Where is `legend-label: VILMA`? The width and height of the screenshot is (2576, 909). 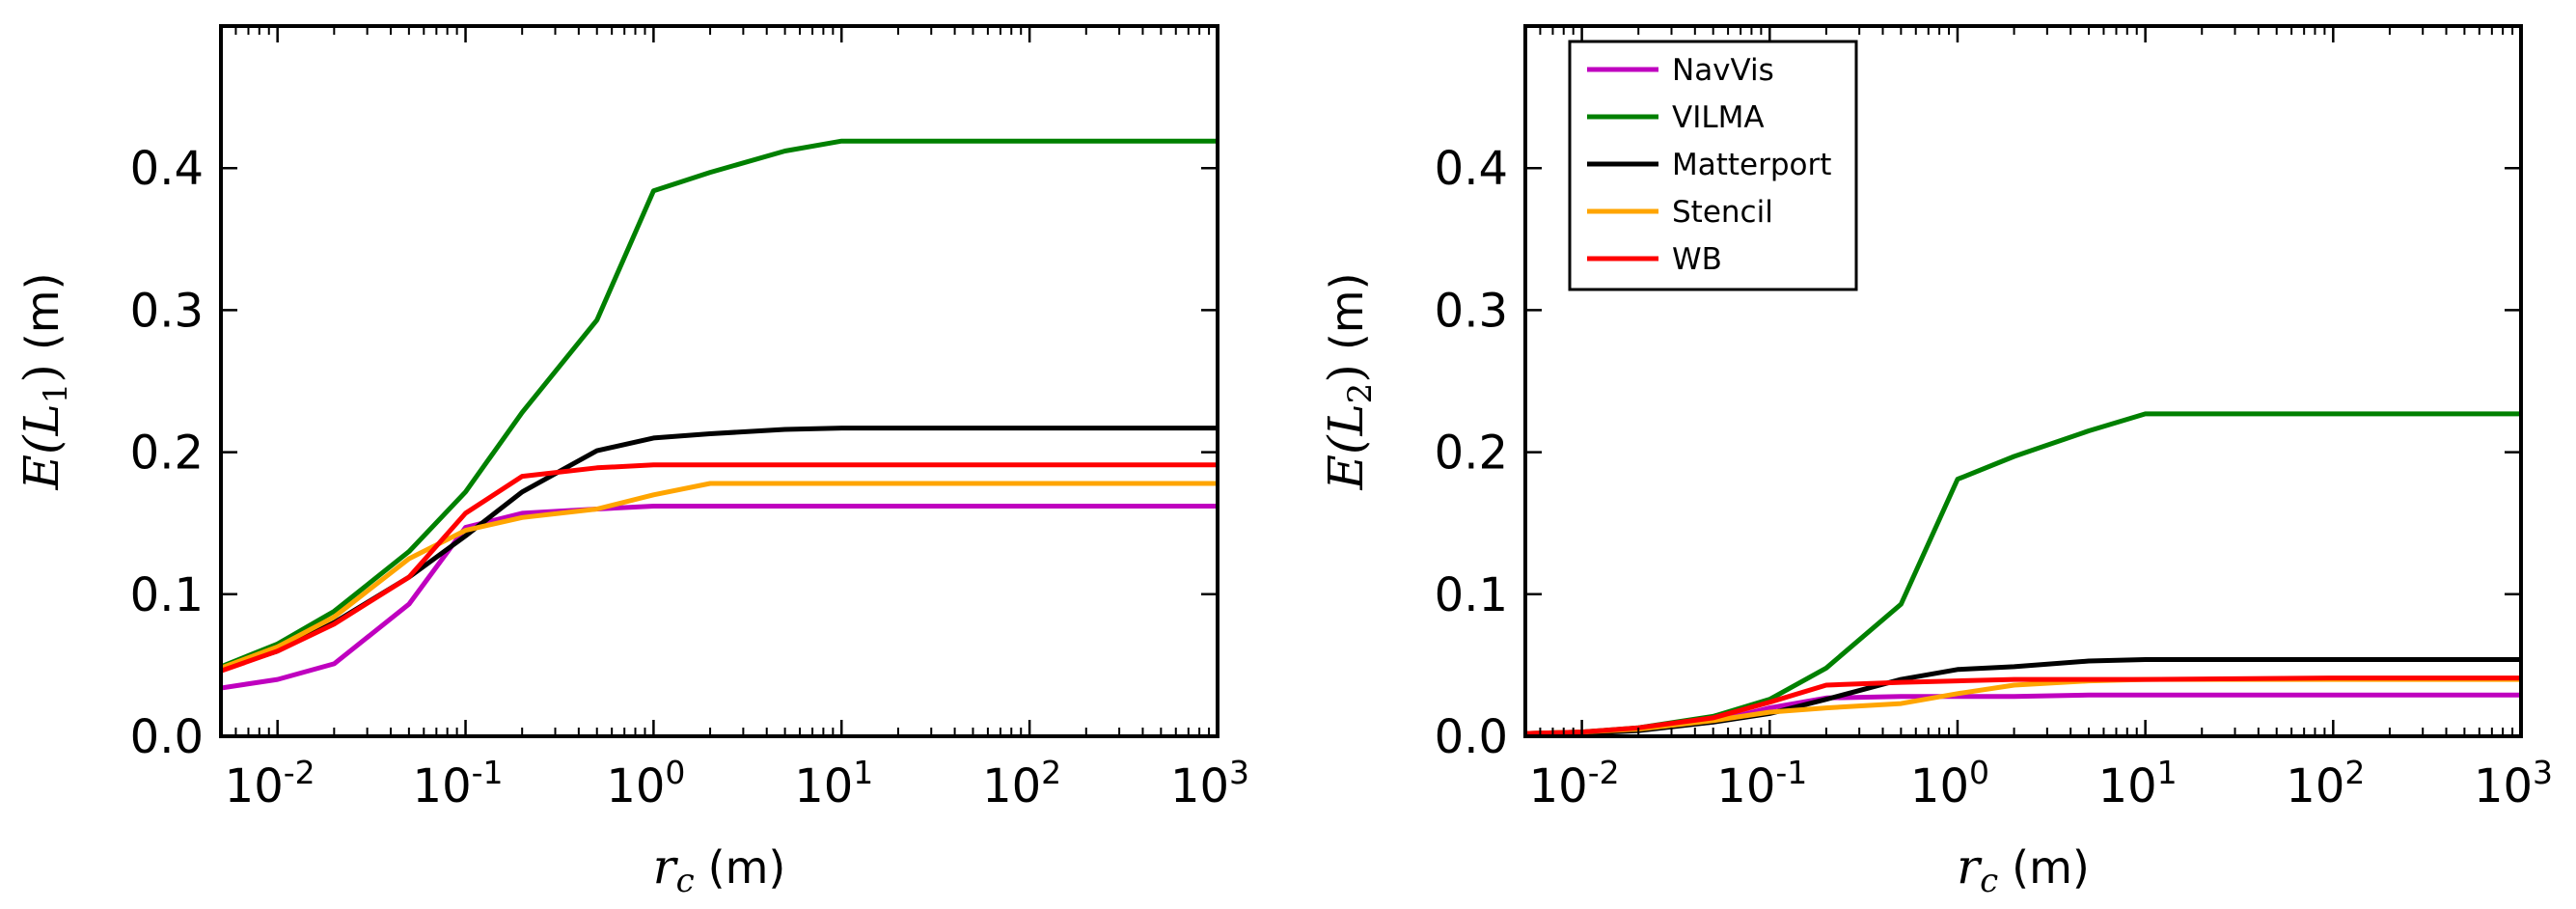
legend-label: VILMA is located at coordinates (1719, 118).